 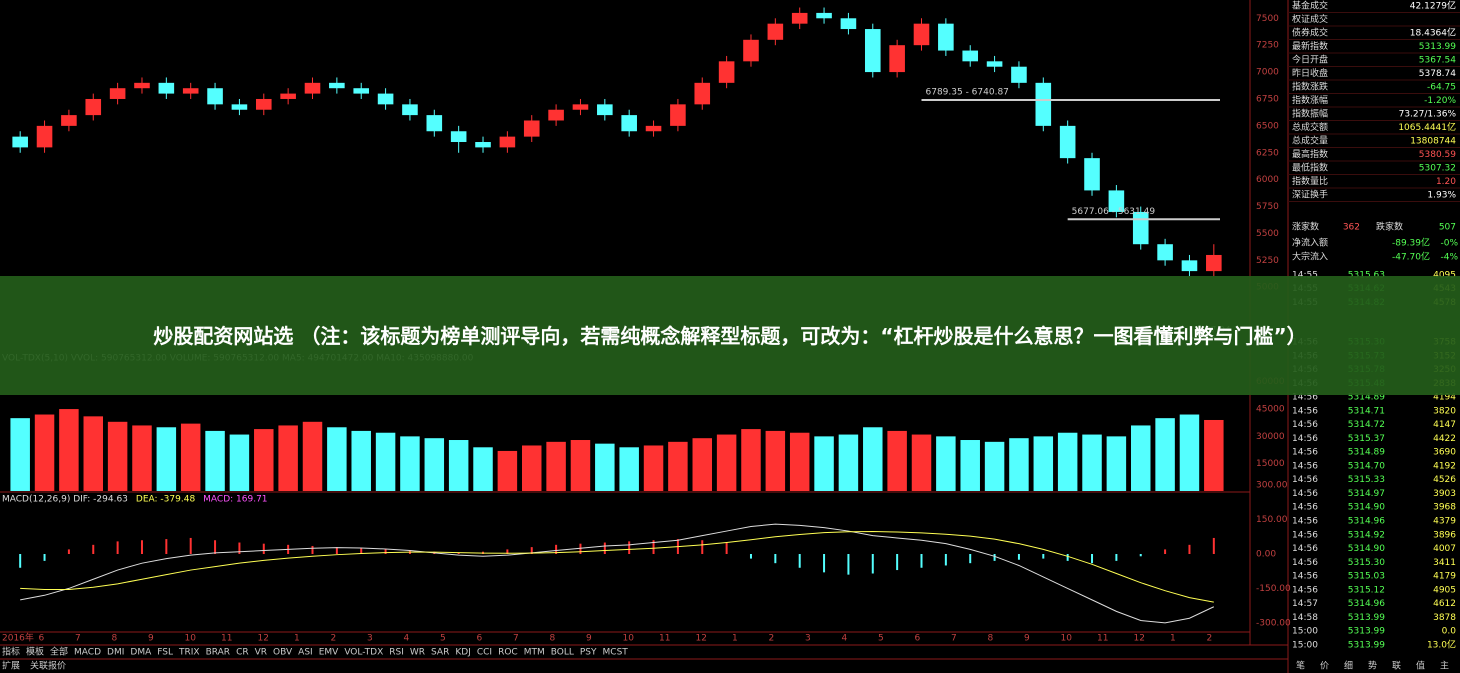 What do you see at coordinates (329, 653) in the screenshot?
I see `indicator-tab: EMV` at bounding box center [329, 653].